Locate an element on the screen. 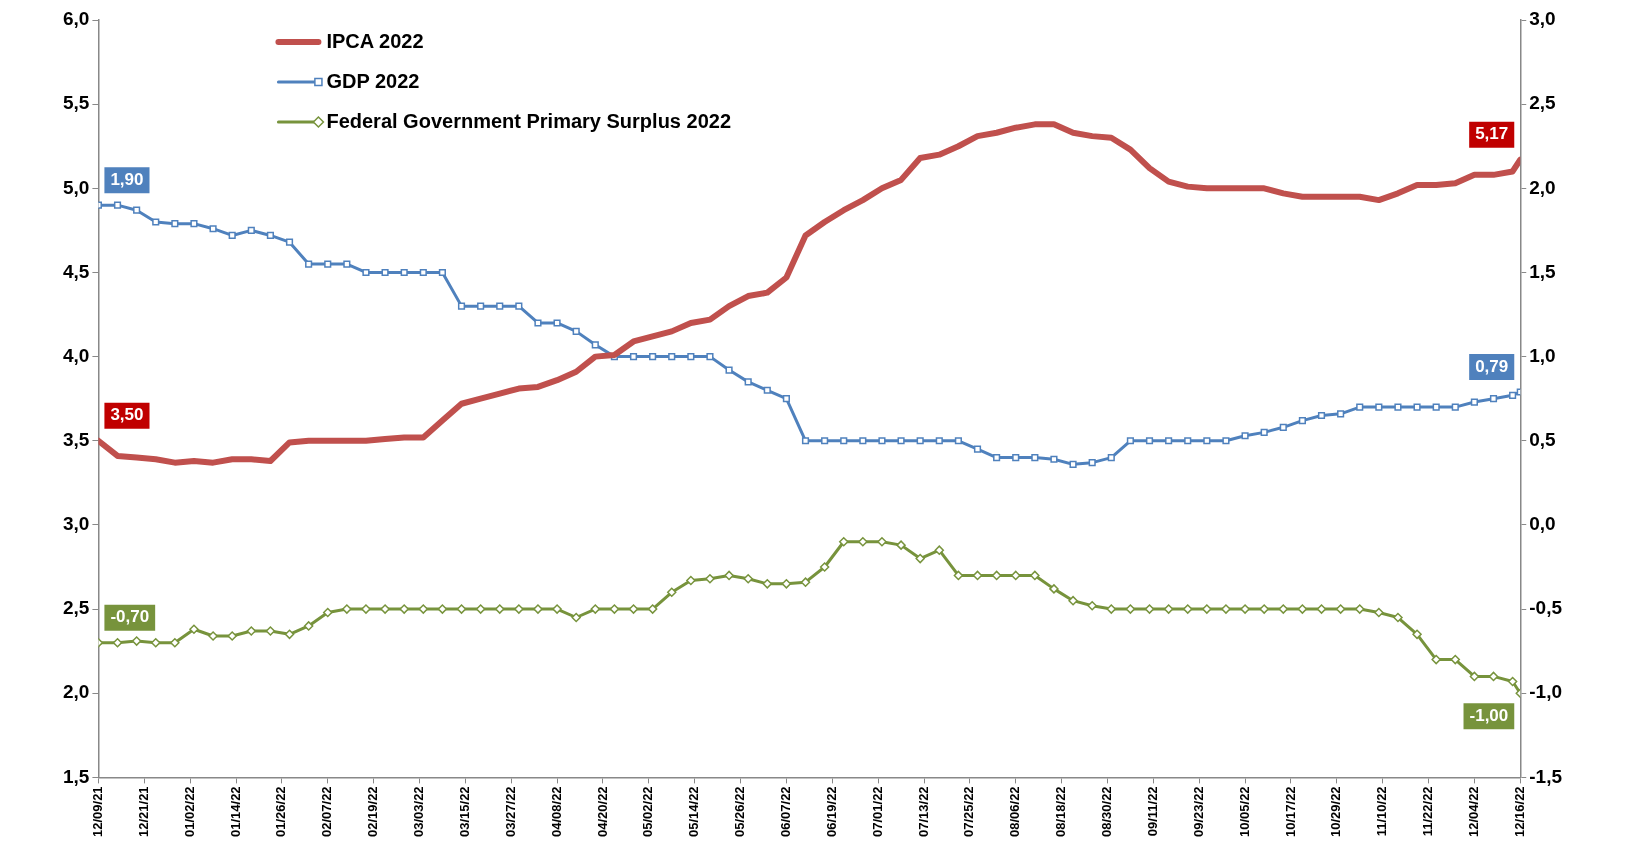 This screenshot has height=845, width=1625. y-tick-label: 3,0 is located at coordinates (76, 524).